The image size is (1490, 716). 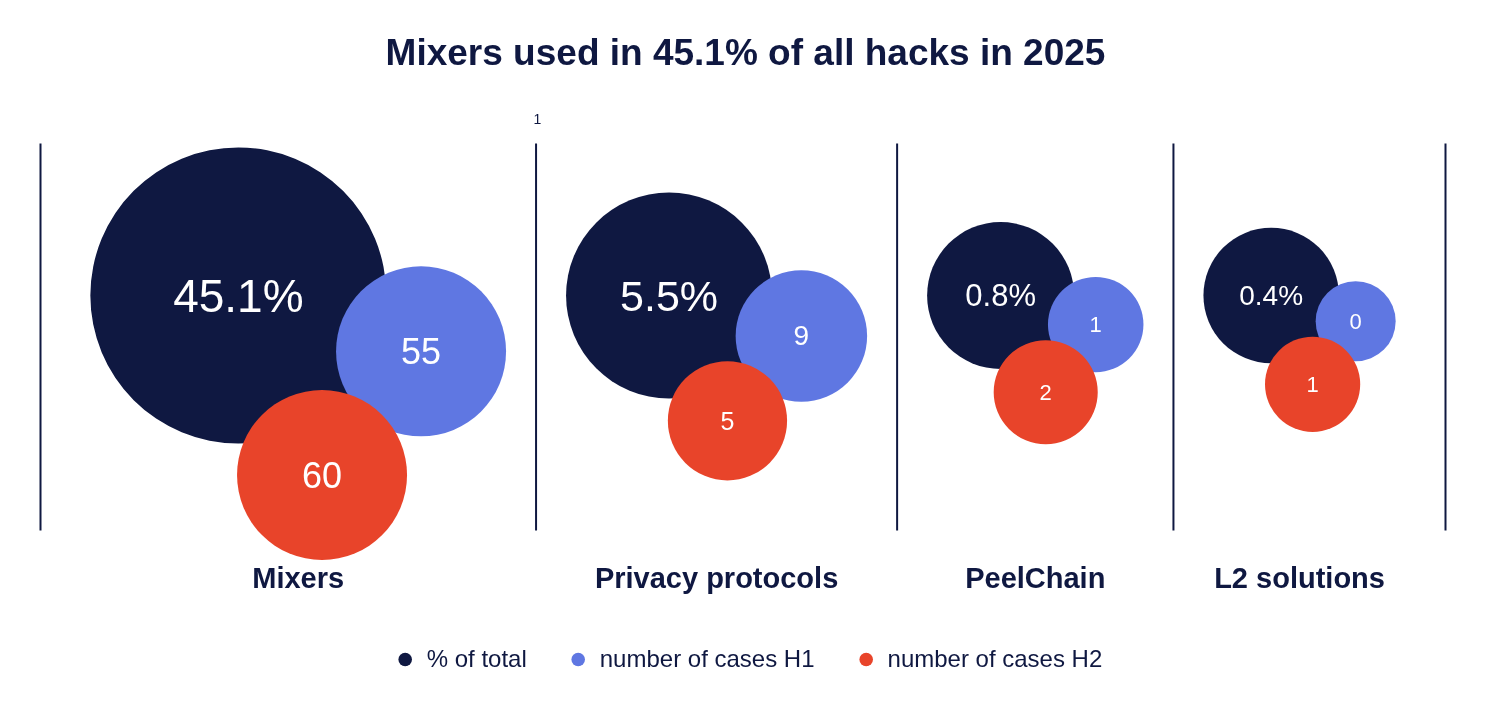 I want to click on data-label: 45.1%, so click(x=238, y=295).